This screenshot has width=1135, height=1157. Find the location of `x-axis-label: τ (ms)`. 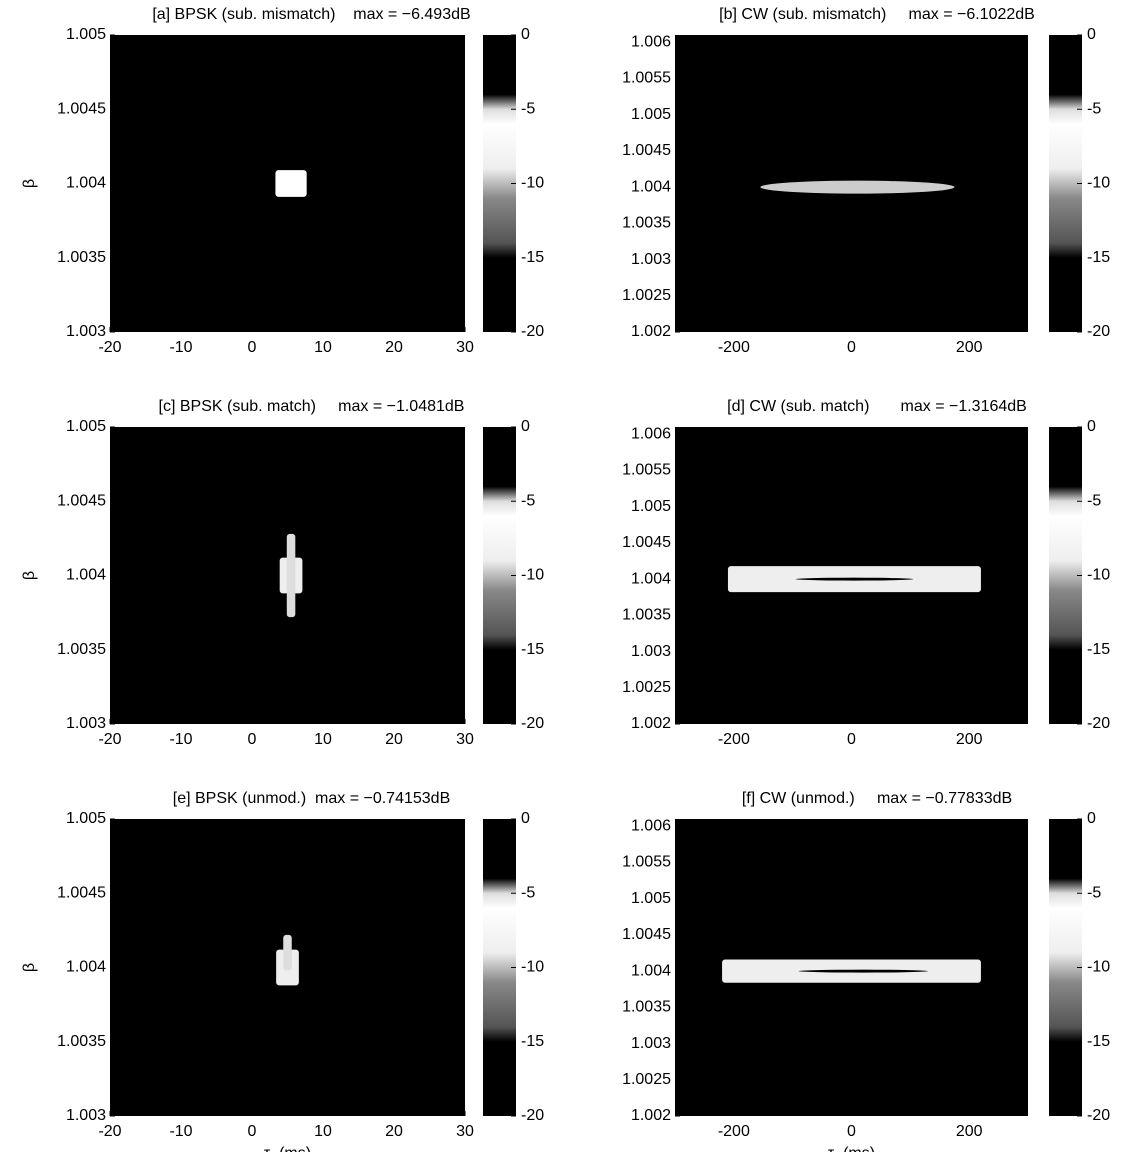

x-axis-label: τ (ms) is located at coordinates (851, 1148).